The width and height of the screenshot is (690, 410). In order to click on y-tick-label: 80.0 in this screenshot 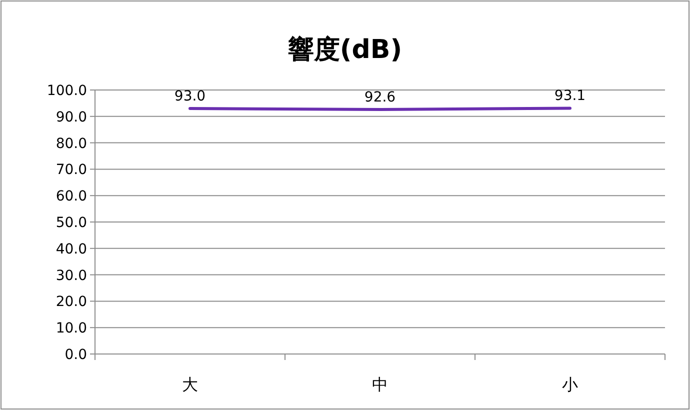, I will do `click(71, 144)`.